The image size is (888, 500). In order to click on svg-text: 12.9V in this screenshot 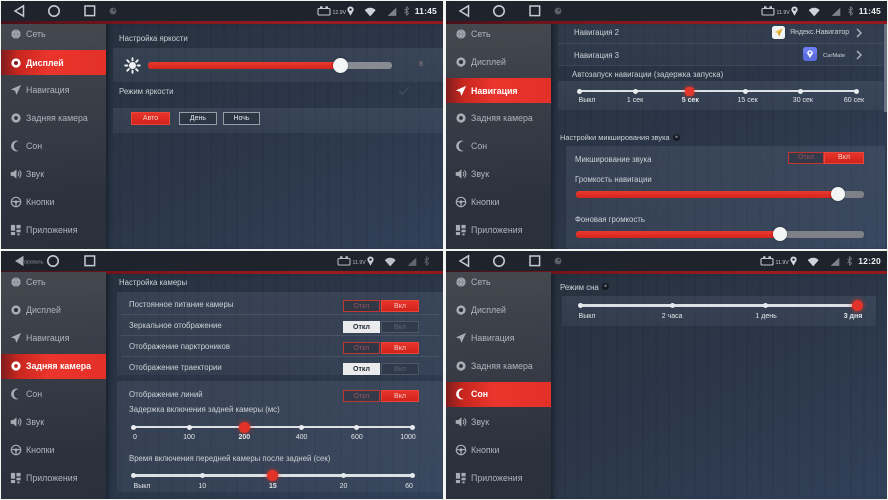, I will do `click(339, 13)`.